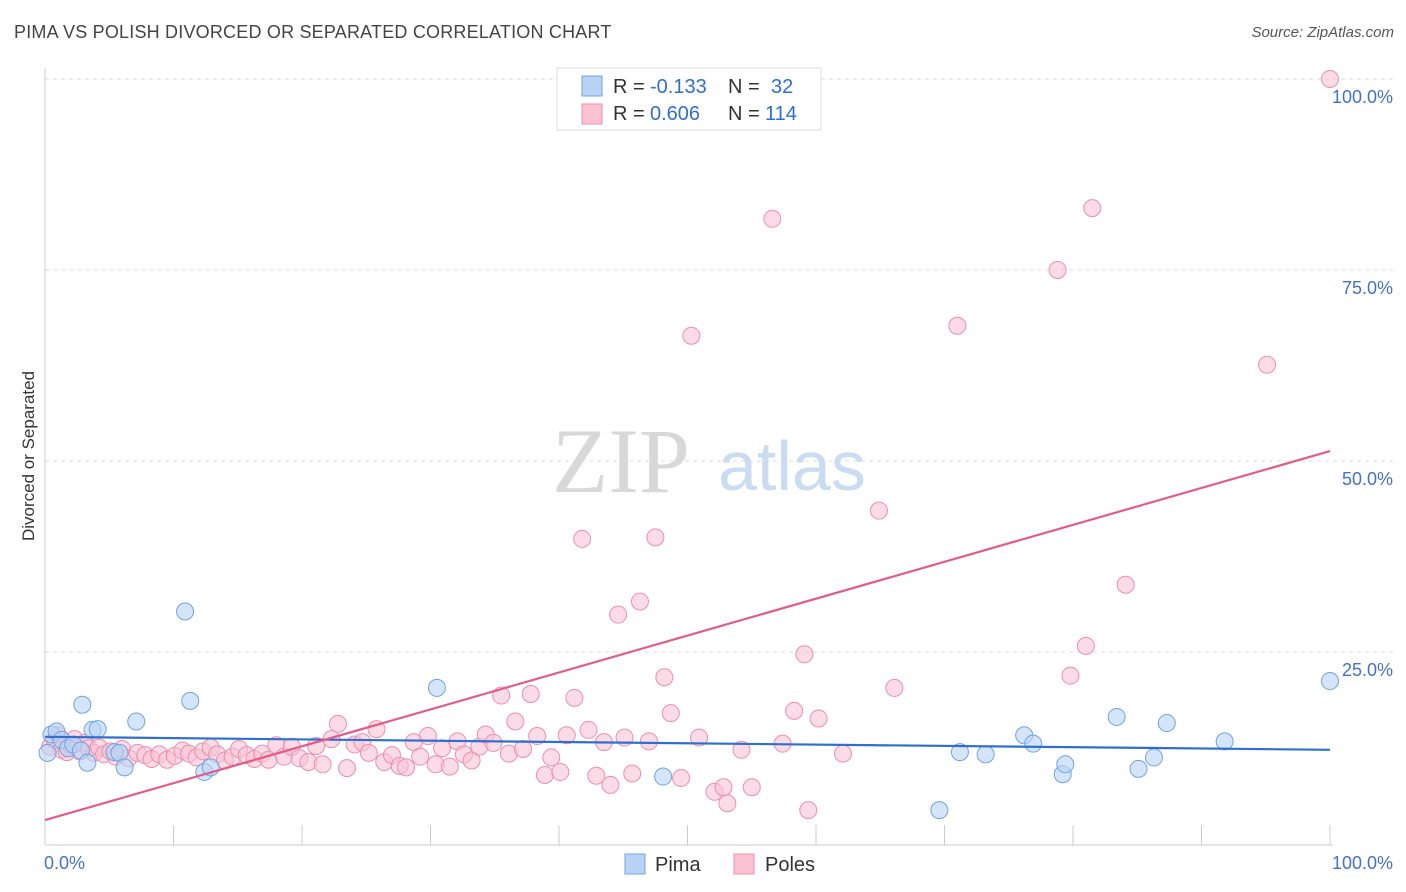 The width and height of the screenshot is (1406, 892). What do you see at coordinates (792, 466) in the screenshot?
I see `watermark-atlas: atlas` at bounding box center [792, 466].